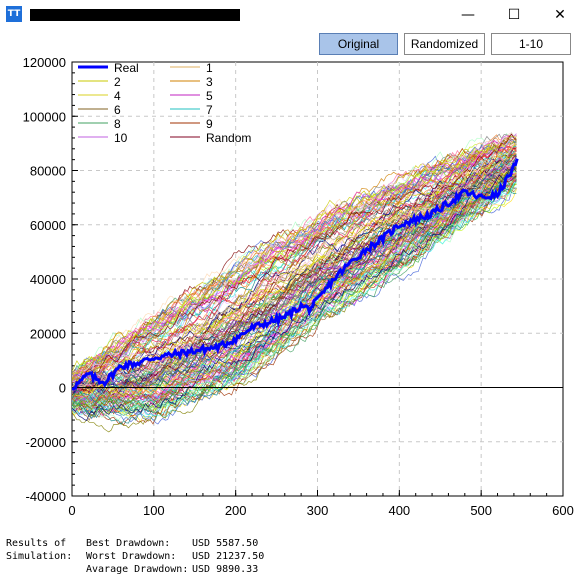 The height and width of the screenshot is (580, 583). Describe the element at coordinates (121, 138) in the screenshot. I see `legend-label: 10` at that location.